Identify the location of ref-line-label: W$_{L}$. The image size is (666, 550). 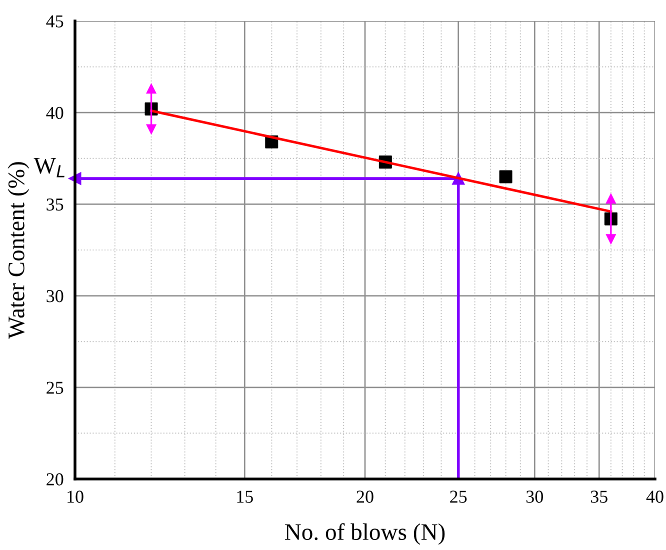
(49, 168).